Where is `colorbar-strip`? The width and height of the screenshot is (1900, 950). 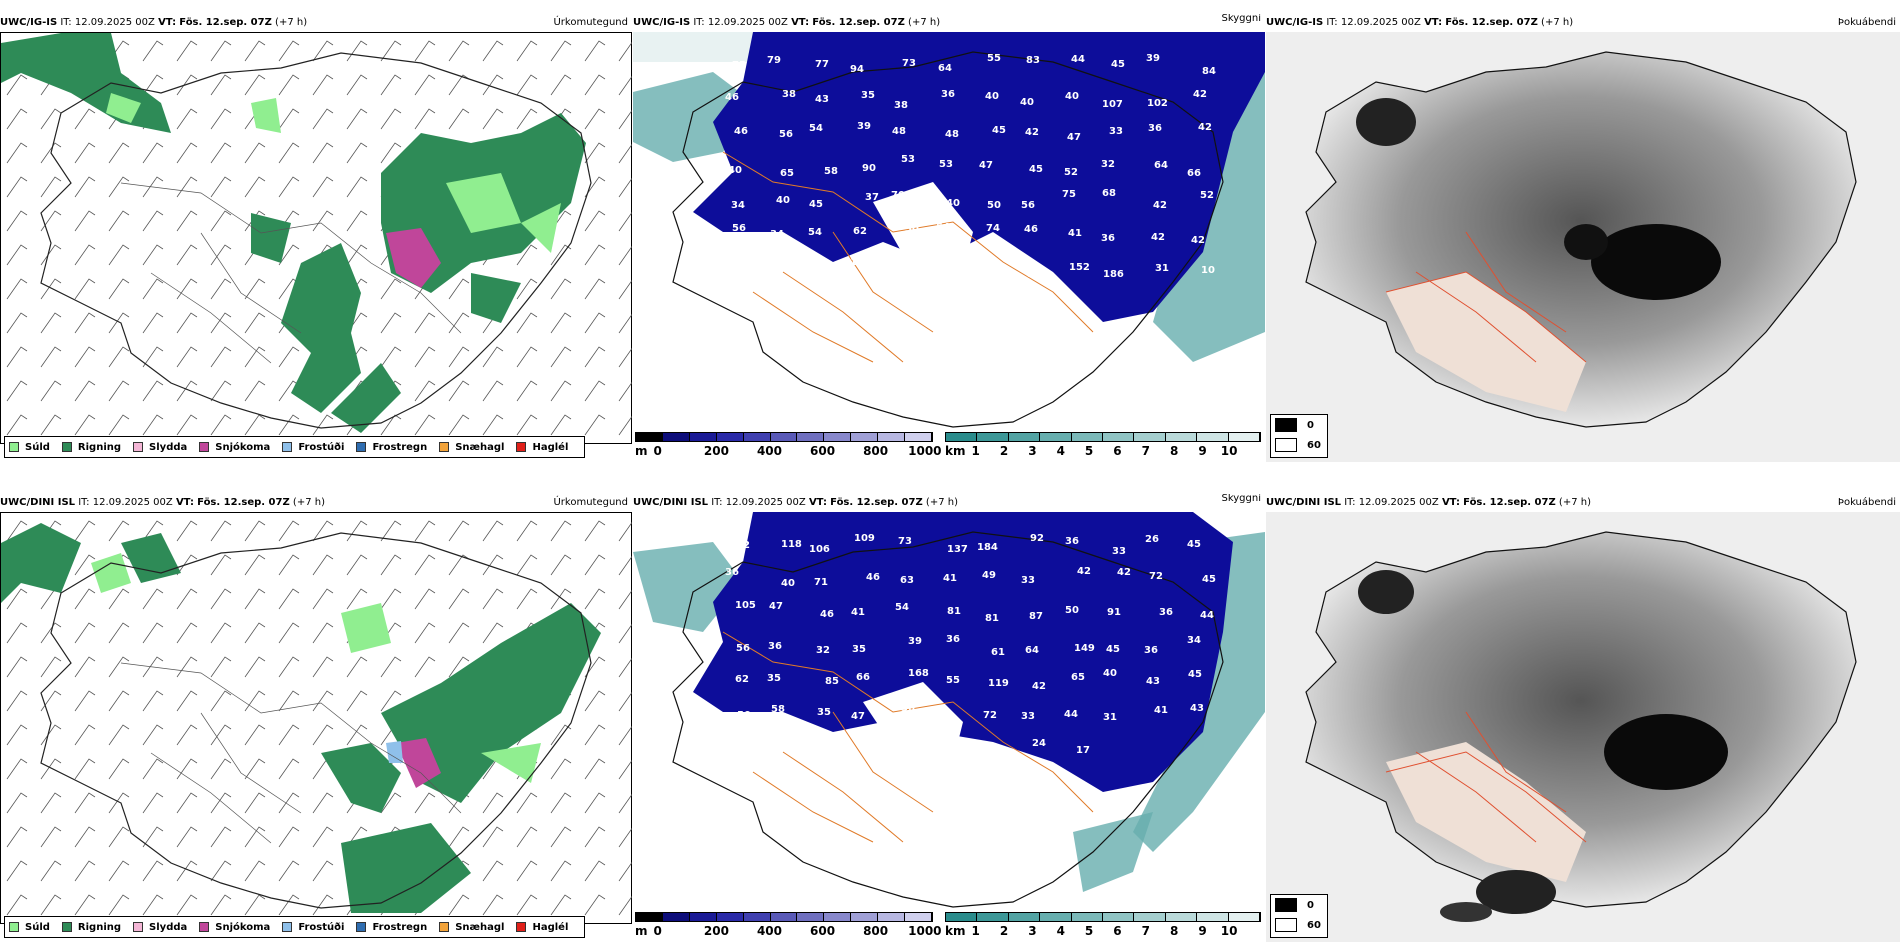
colorbar-strip is located at coordinates (1103, 437).